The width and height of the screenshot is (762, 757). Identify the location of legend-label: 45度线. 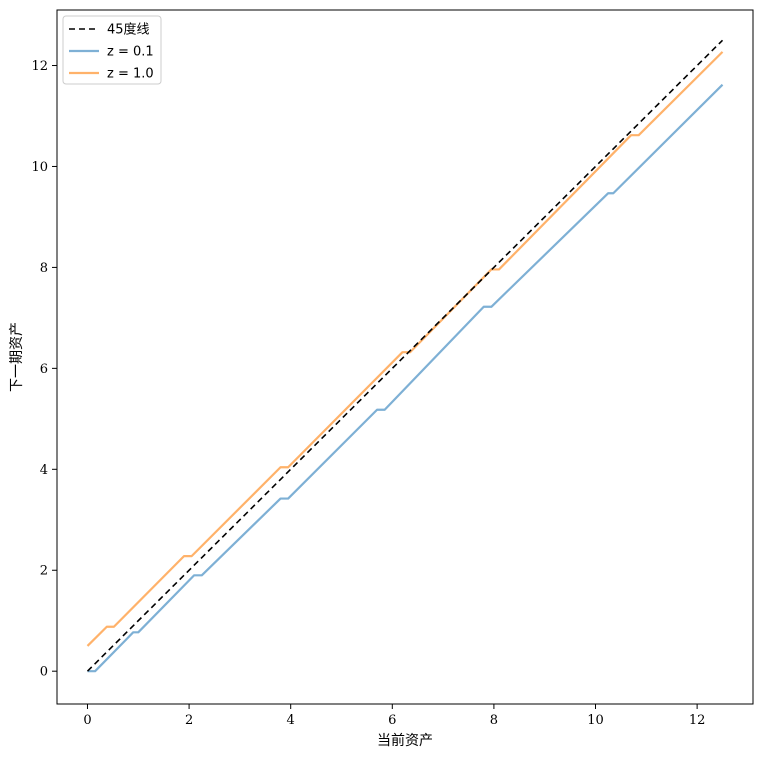
(128, 30).